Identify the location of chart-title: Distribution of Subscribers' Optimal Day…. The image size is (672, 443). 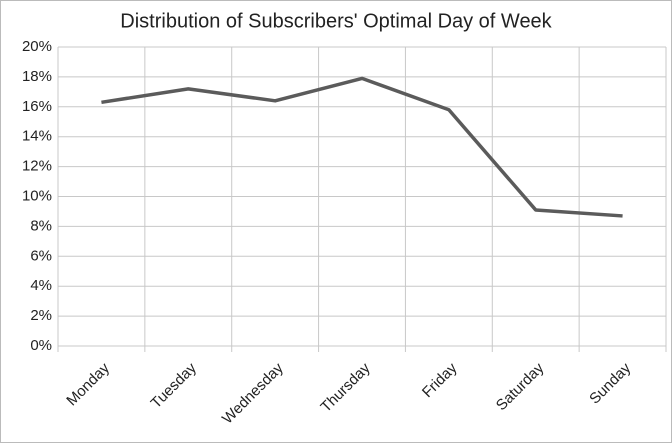
(336, 21).